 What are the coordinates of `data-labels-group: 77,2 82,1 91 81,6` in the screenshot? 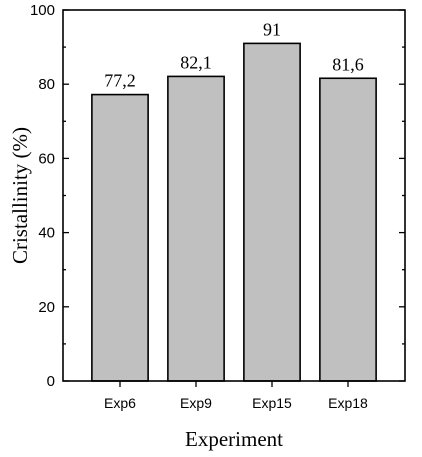 It's located at (234, 54).